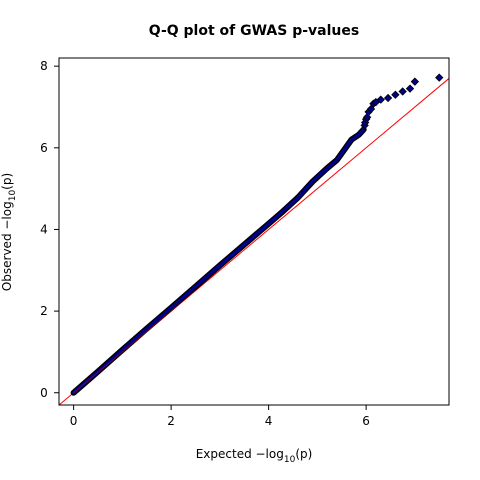 This screenshot has height=480, width=480. What do you see at coordinates (44, 148) in the screenshot?
I see `y-tick-label: 6` at bounding box center [44, 148].